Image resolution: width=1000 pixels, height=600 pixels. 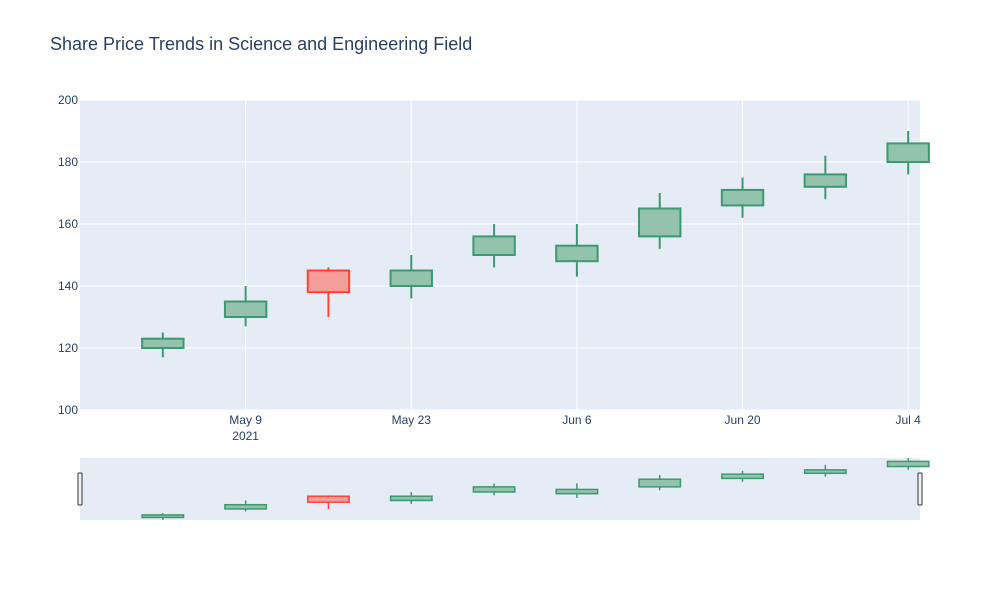 What do you see at coordinates (80, 489) in the screenshot?
I see `range-slider-handle-left` at bounding box center [80, 489].